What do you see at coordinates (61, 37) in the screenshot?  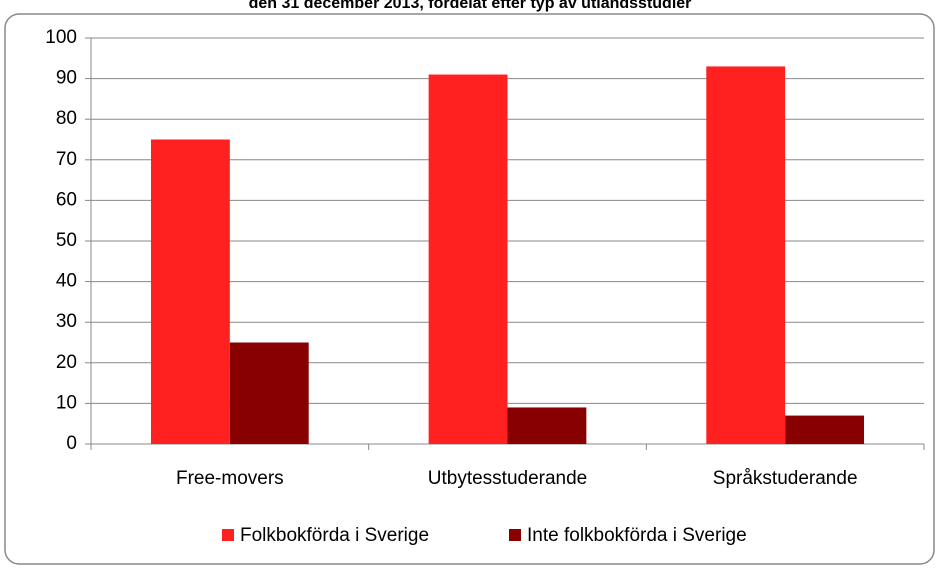 I see `y-tick-label: 100` at bounding box center [61, 37].